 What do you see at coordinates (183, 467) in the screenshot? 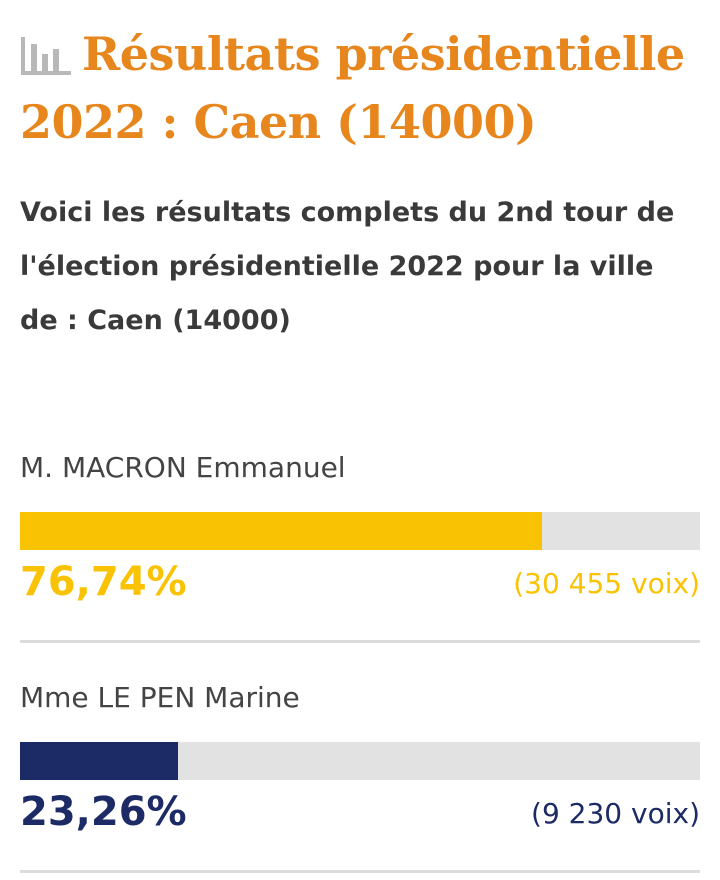
I see `candidate-name: M. MACRON Emmanuel` at bounding box center [183, 467].